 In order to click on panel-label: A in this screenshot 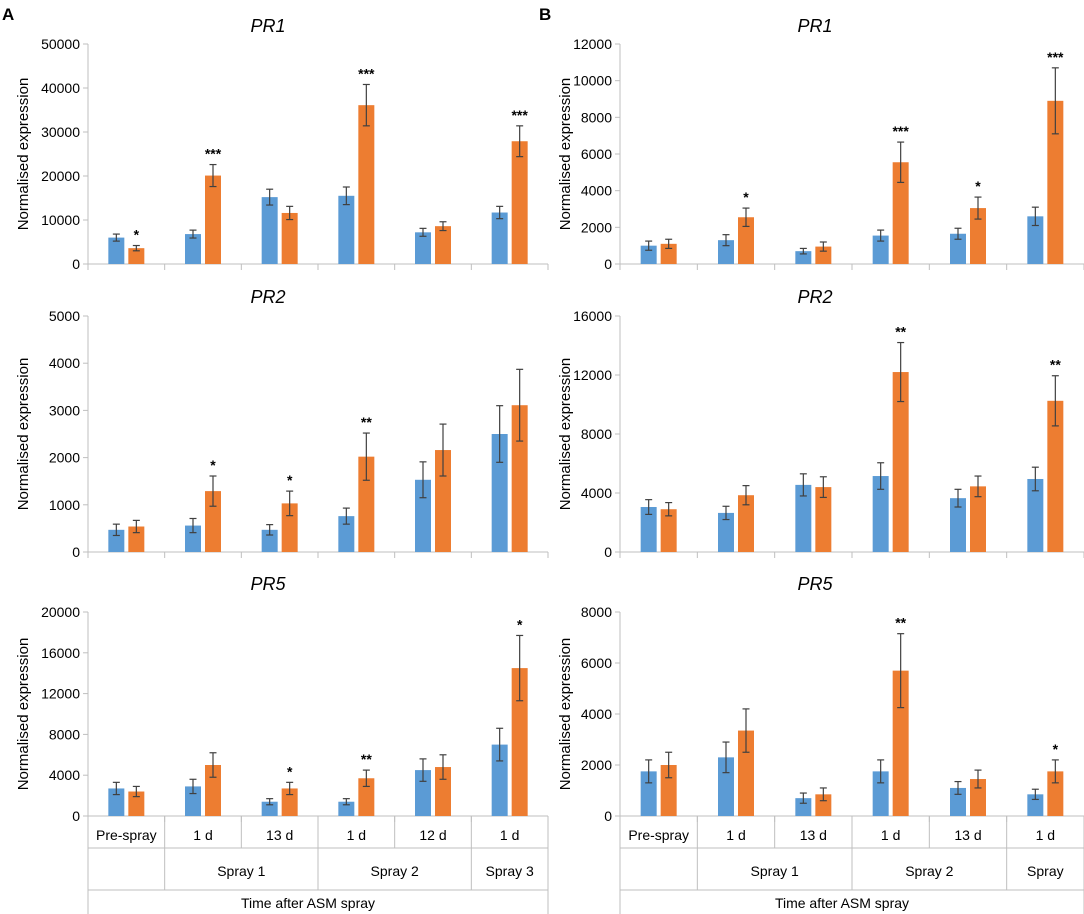, I will do `click(8, 14)`.